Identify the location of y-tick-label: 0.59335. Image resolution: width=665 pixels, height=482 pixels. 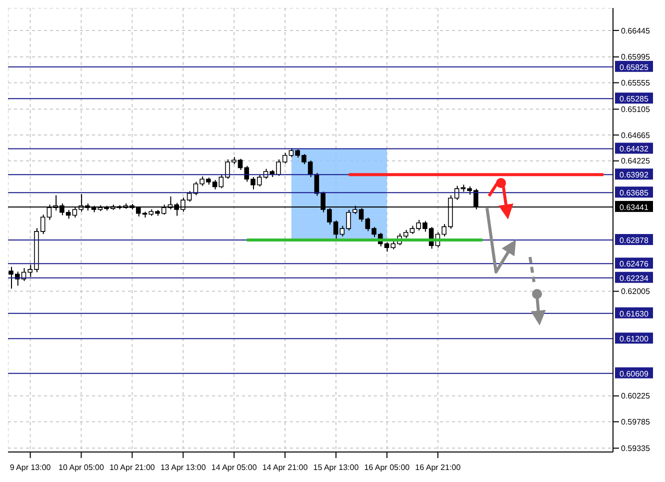
(635, 449).